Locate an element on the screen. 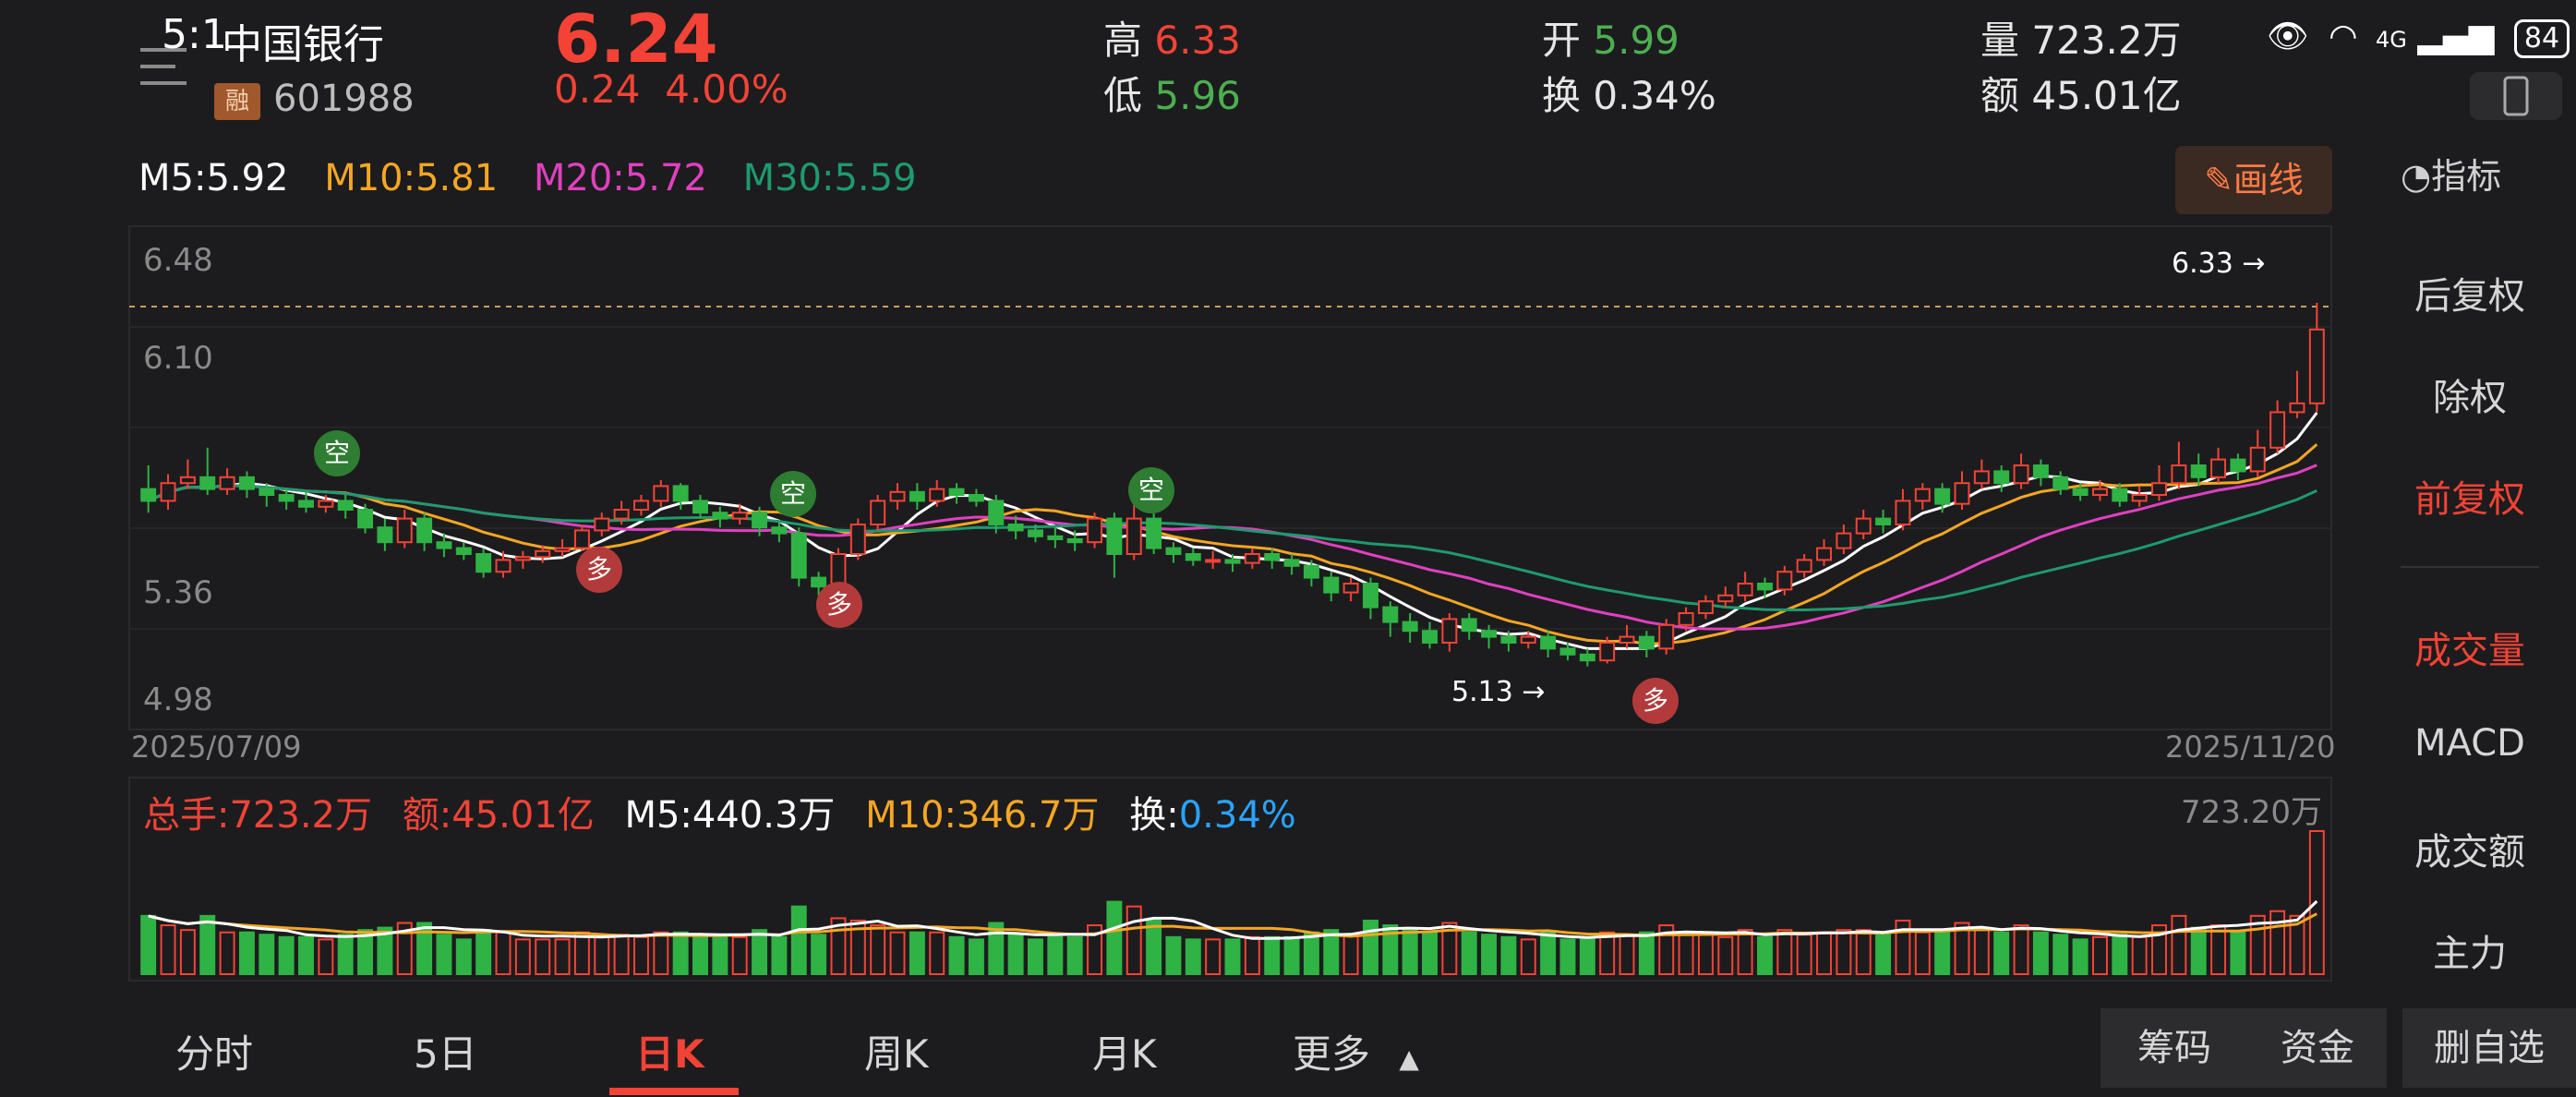  side-option-main-force: 主力 is located at coordinates (2470, 954).